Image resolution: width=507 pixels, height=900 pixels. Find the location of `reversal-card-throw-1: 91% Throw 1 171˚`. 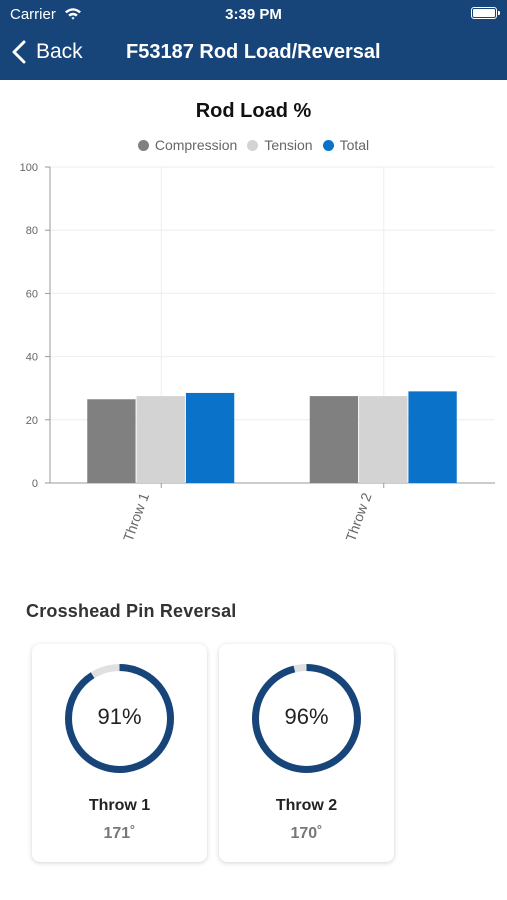

reversal-card-throw-1: 91% Throw 1 171˚ is located at coordinates (119, 753).